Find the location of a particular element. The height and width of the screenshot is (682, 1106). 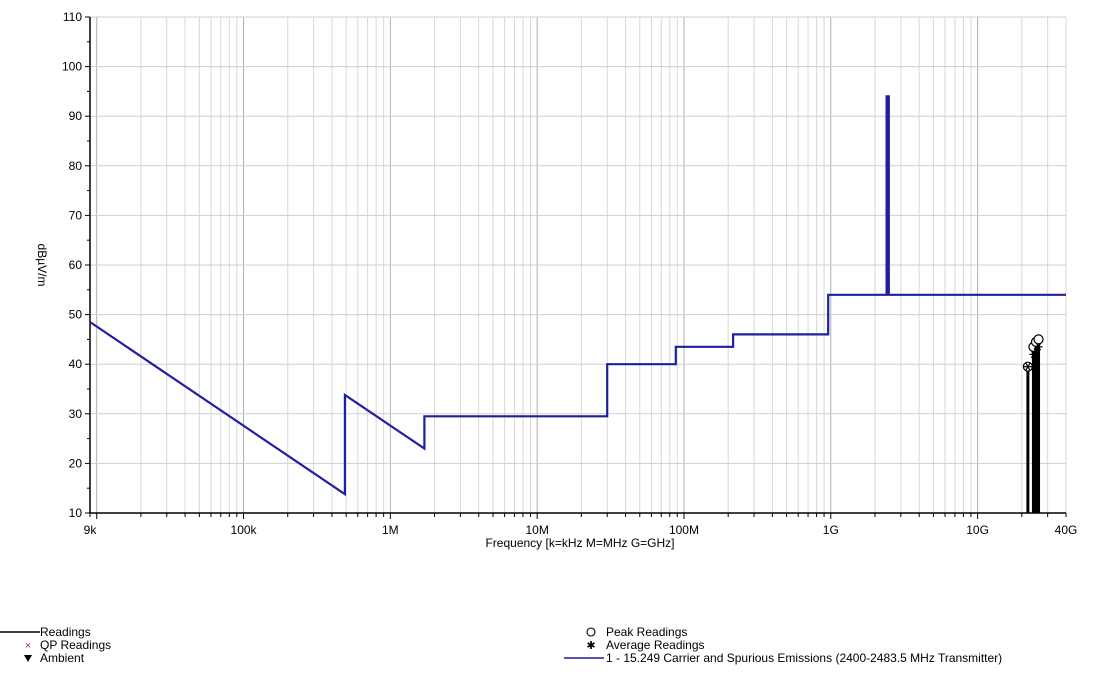

y-tick-label: 60 is located at coordinates (76, 265).